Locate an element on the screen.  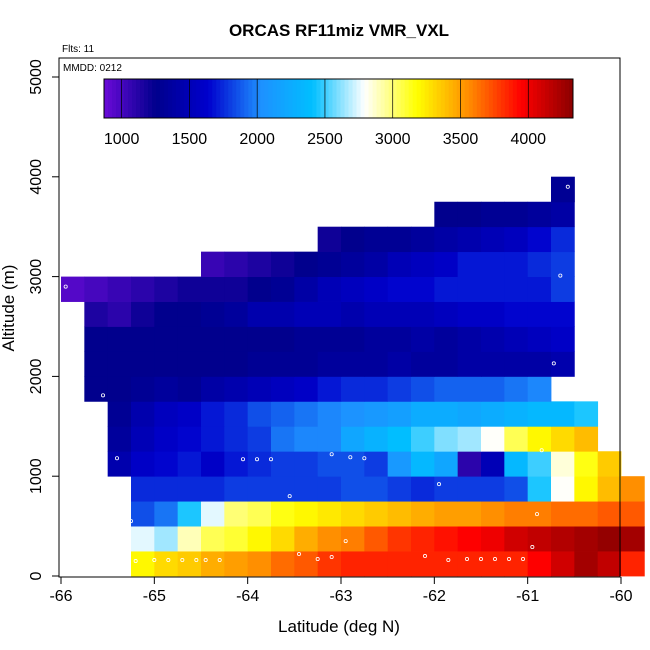
x-tick-label: -66 is located at coordinates (60, 596).